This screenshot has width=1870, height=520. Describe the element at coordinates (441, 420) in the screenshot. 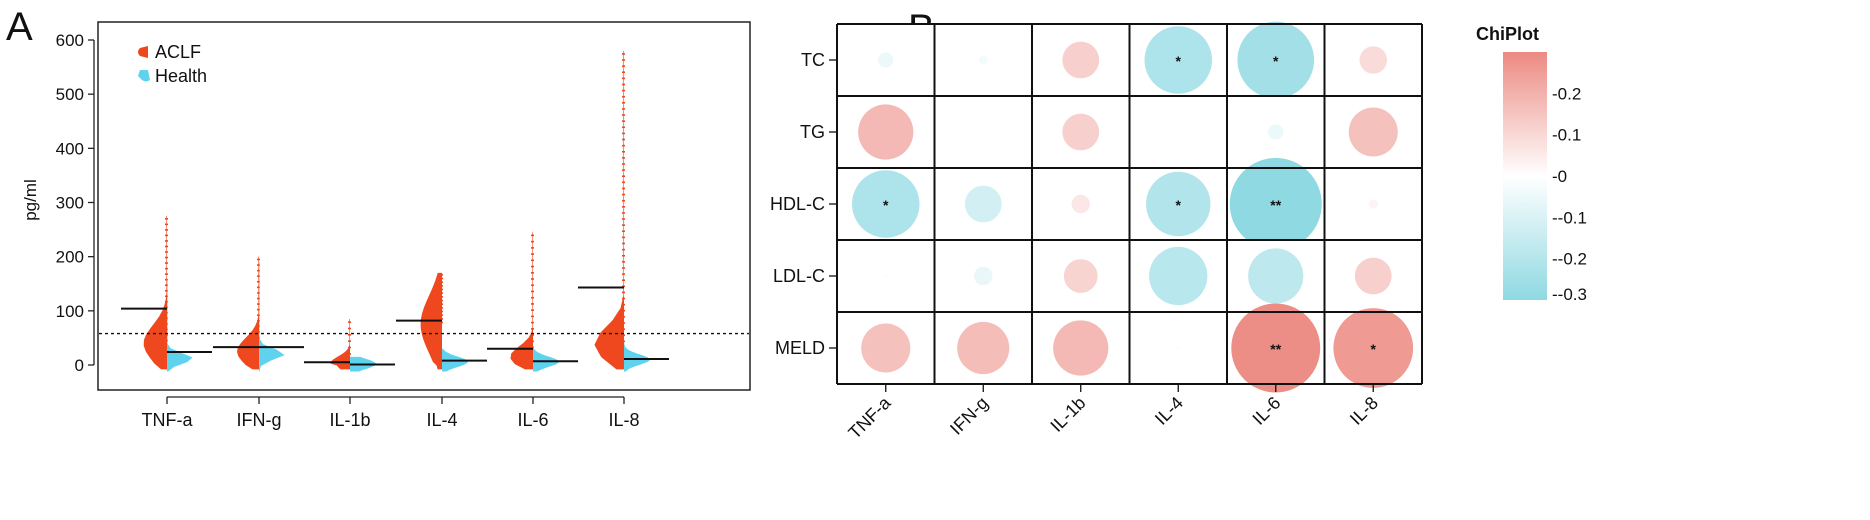

I see `x-tick-label-3: IL-4` at that location.